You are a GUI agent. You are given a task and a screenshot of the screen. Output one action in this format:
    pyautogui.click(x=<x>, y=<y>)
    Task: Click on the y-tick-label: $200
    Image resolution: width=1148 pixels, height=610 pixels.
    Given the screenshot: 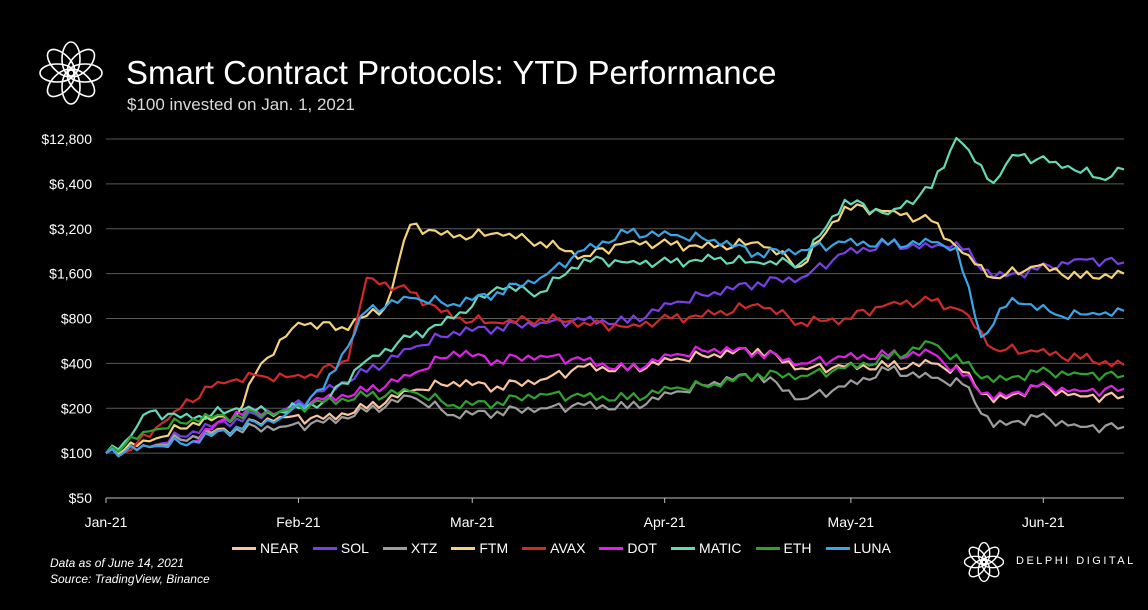 What is the action you would take?
    pyautogui.click(x=76, y=408)
    